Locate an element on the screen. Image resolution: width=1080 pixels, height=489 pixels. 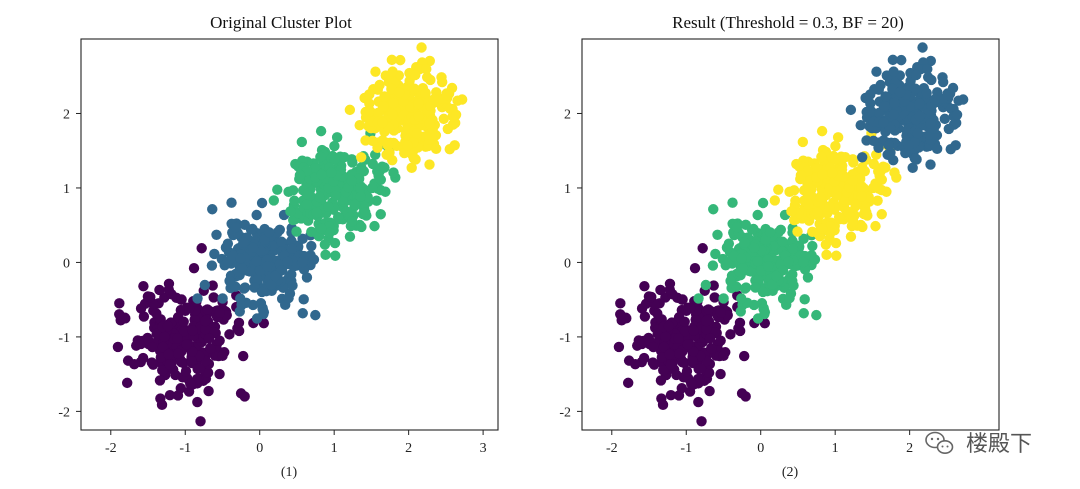
x-tick-label: 2 is located at coordinates (909, 448).